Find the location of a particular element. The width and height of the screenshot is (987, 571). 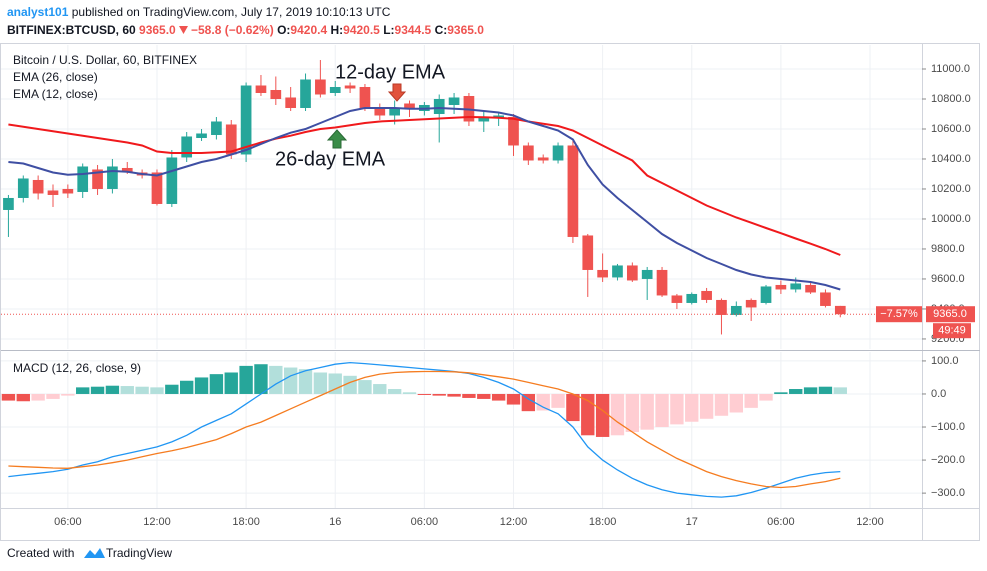

y-tick-label: −100.0 is located at coordinates (948, 427).